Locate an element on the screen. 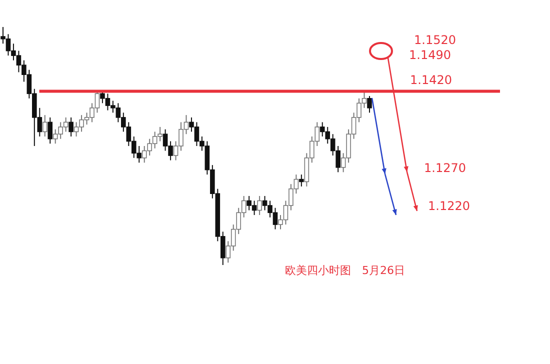  text: 1.1220 is located at coordinates (449, 206).